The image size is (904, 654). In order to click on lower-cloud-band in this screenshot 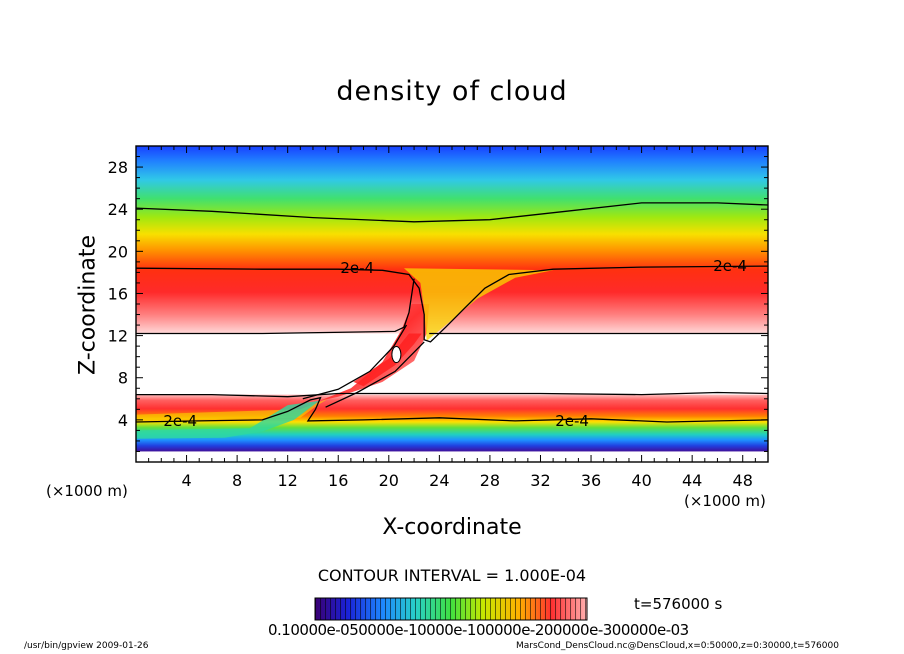, I will do `click(452, 423)`.